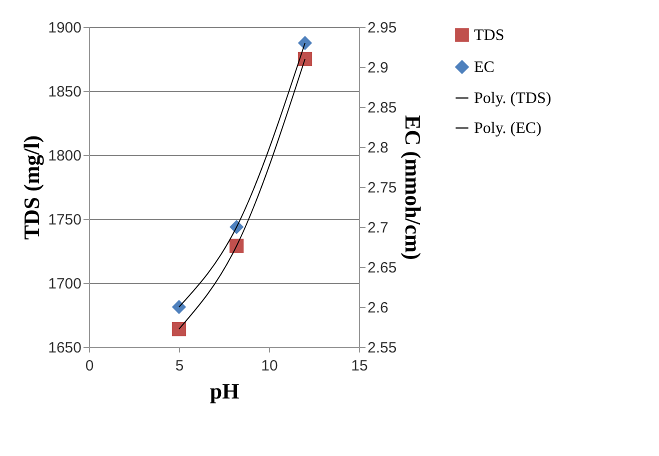  I want to click on y2-tick-label: 2.65, so click(382, 268).